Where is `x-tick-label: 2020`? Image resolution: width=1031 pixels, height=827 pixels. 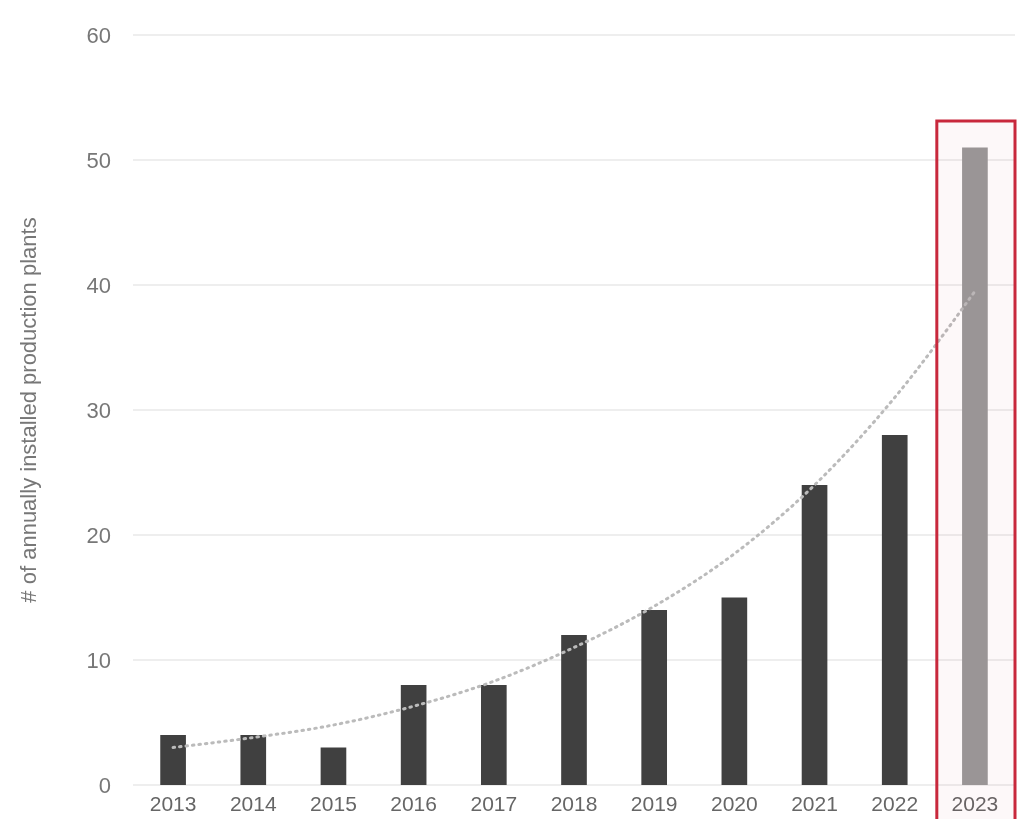
x-tick-label: 2020 is located at coordinates (734, 803).